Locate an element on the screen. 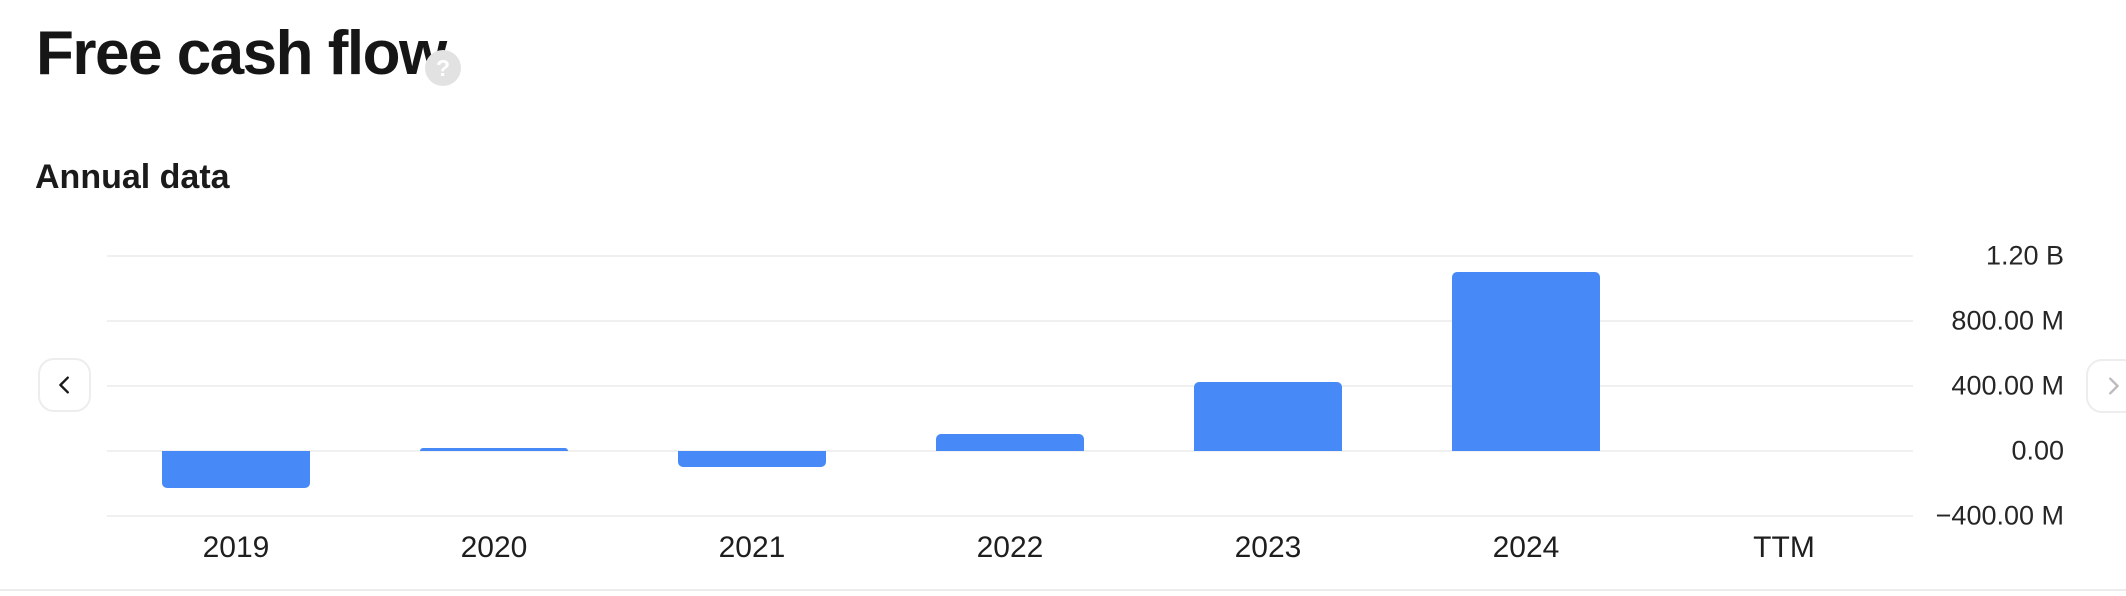 Image resolution: width=2126 pixels, height=596 pixels. bar-2021 is located at coordinates (752, 459).